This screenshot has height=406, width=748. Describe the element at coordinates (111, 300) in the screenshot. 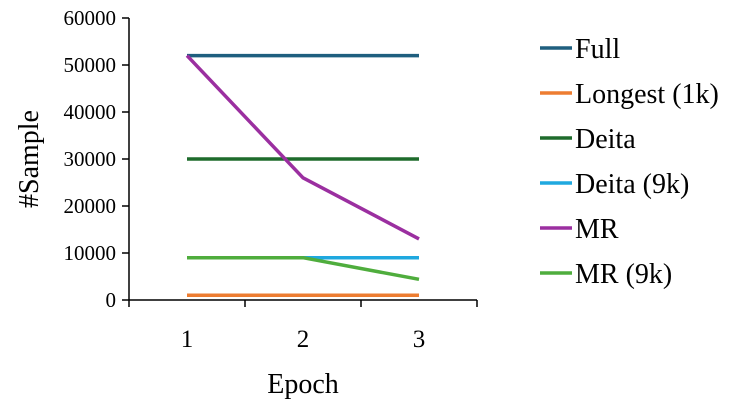

I see `y-tick-label: 0` at that location.